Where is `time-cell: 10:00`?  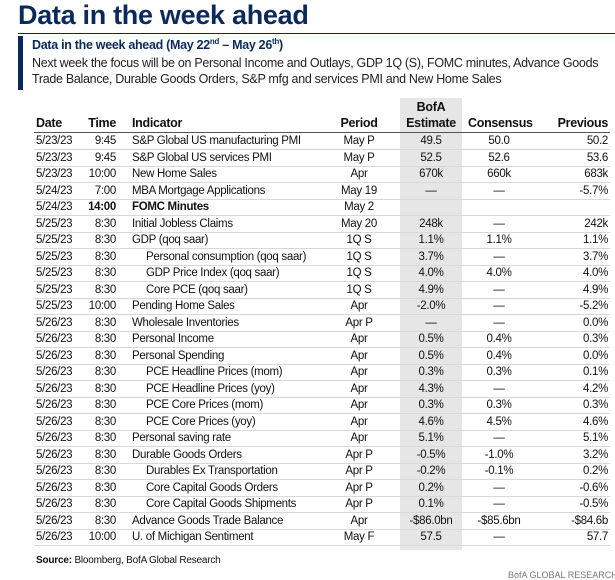
time-cell: 10:00 is located at coordinates (102, 537).